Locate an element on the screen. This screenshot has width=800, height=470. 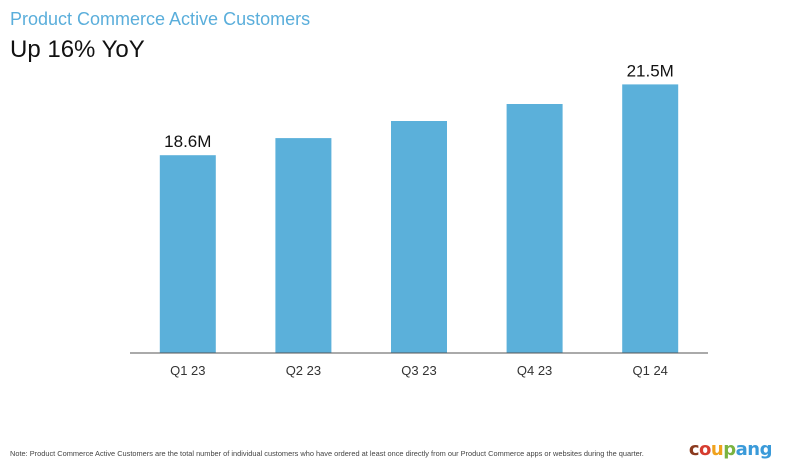
data-labels-group: 18.6M 21.5M is located at coordinates (419, 106).